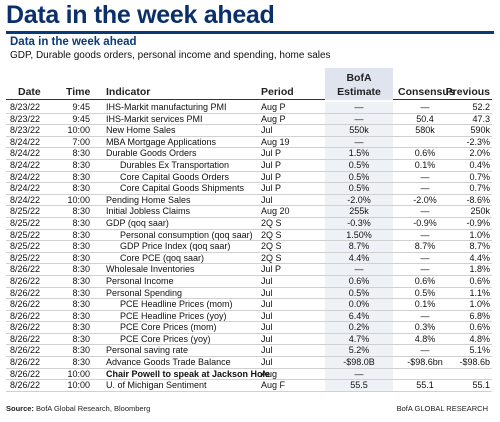  What do you see at coordinates (359, 246) in the screenshot?
I see `estimate-cell: 8.7%` at bounding box center [359, 246].